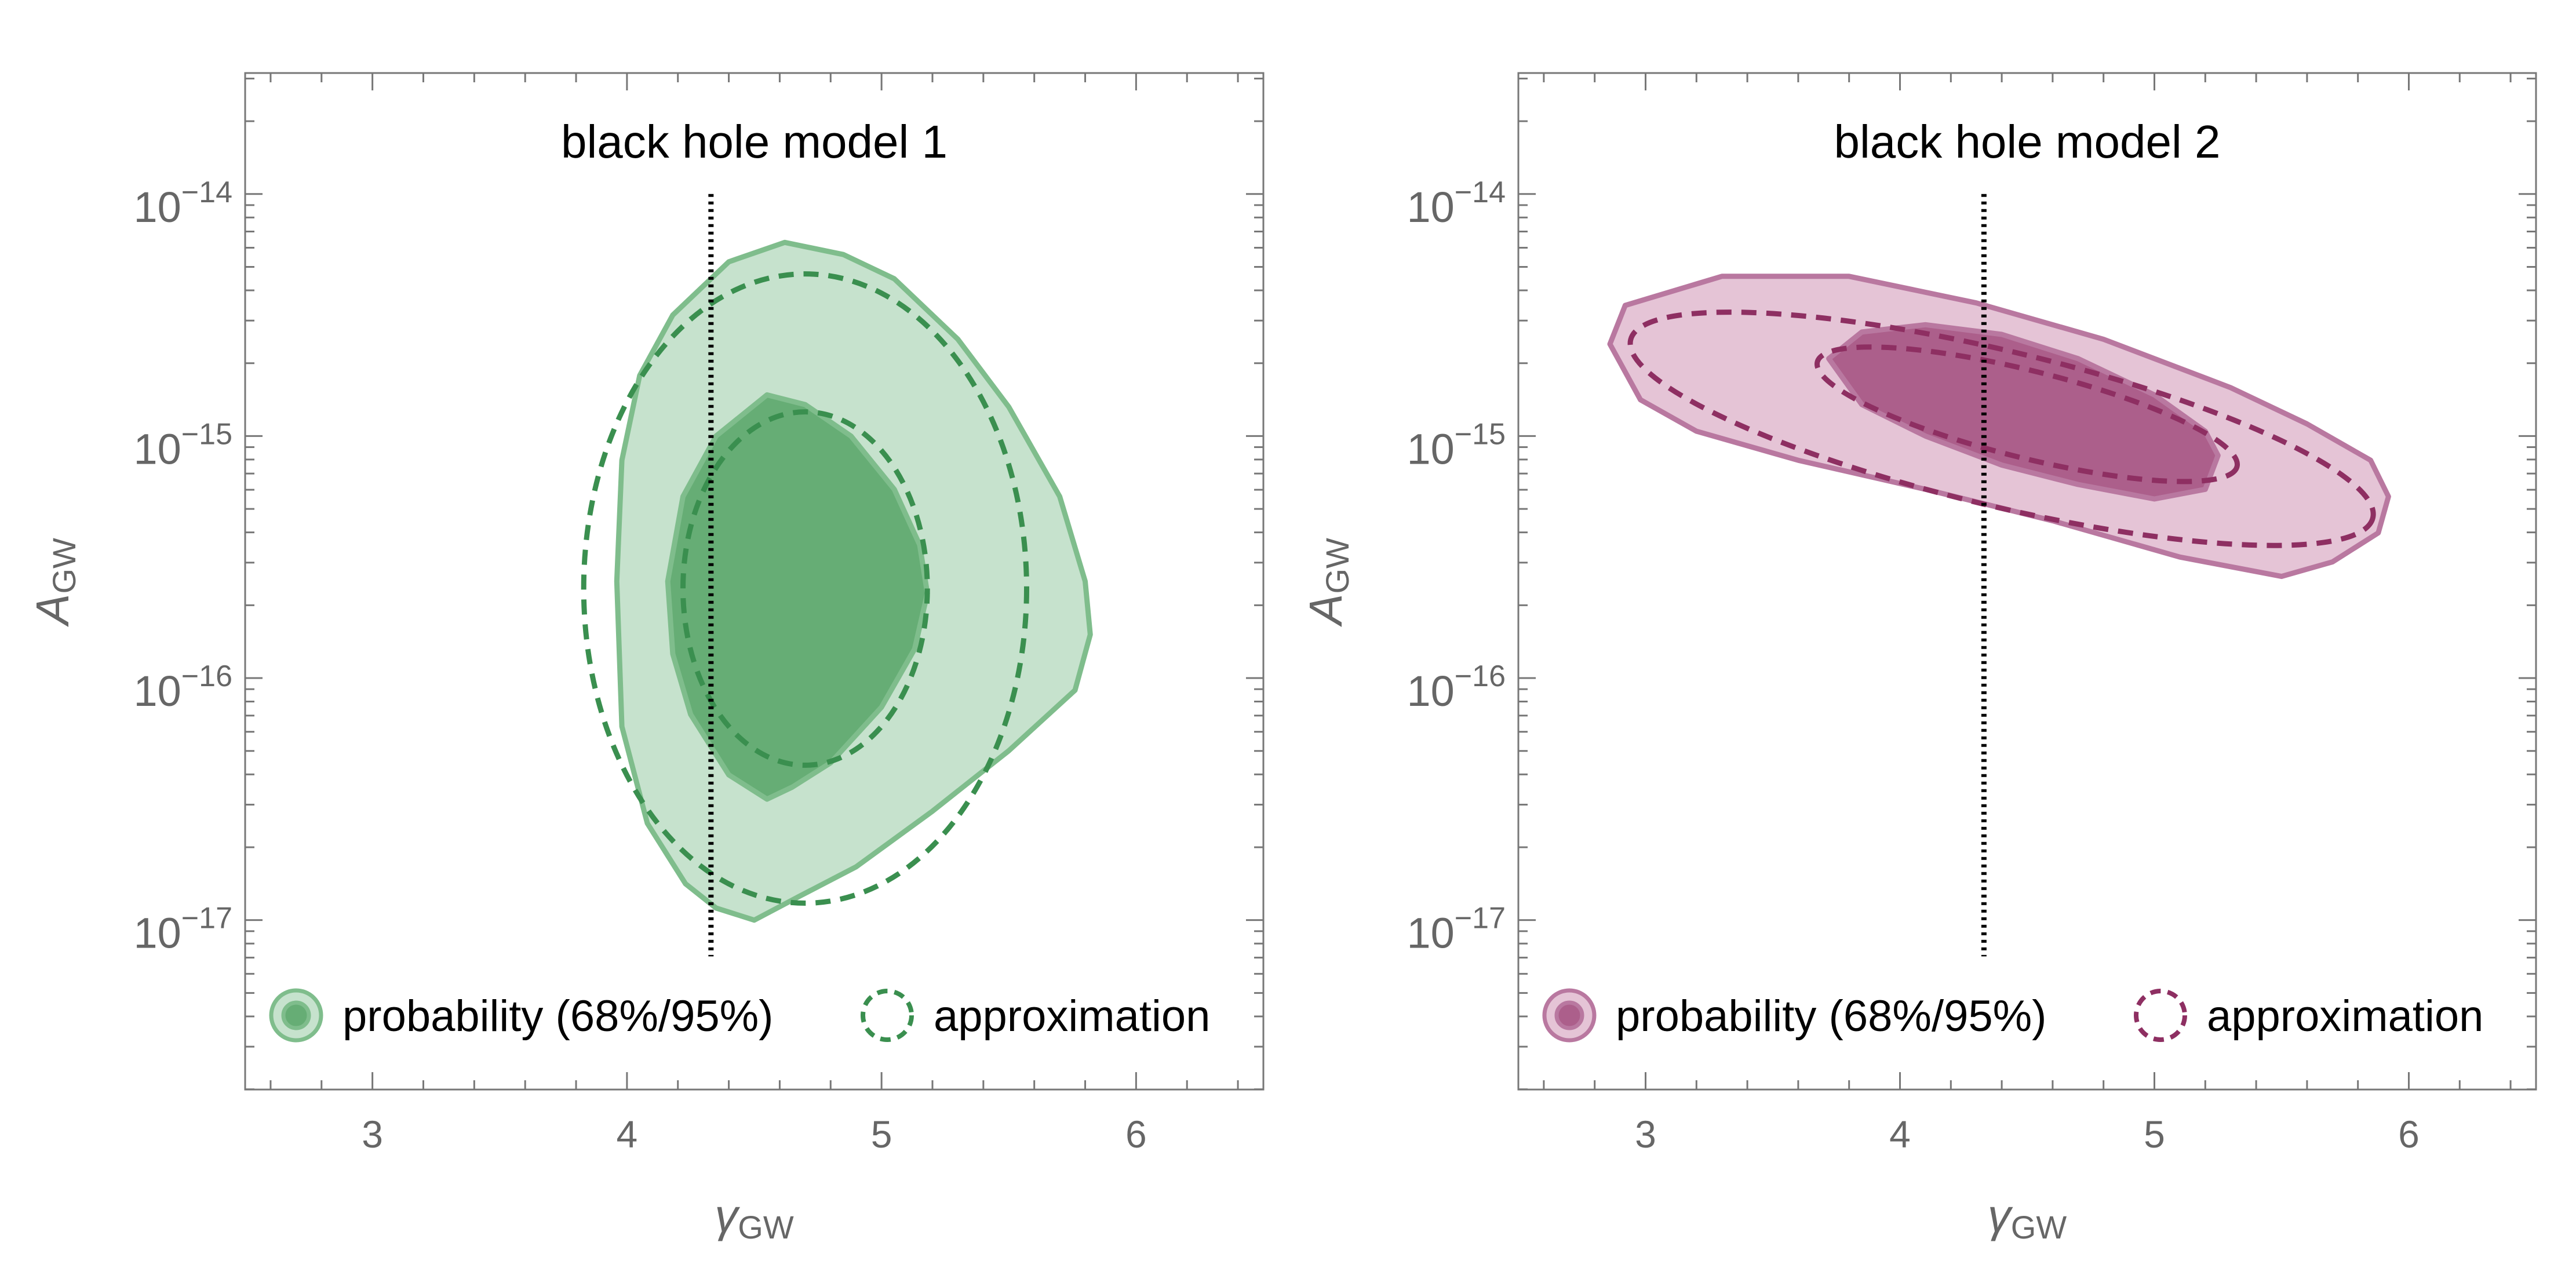 The image size is (2576, 1286). What do you see at coordinates (2027, 141) in the screenshot?
I see `chart-title: black hole model 2` at bounding box center [2027, 141].